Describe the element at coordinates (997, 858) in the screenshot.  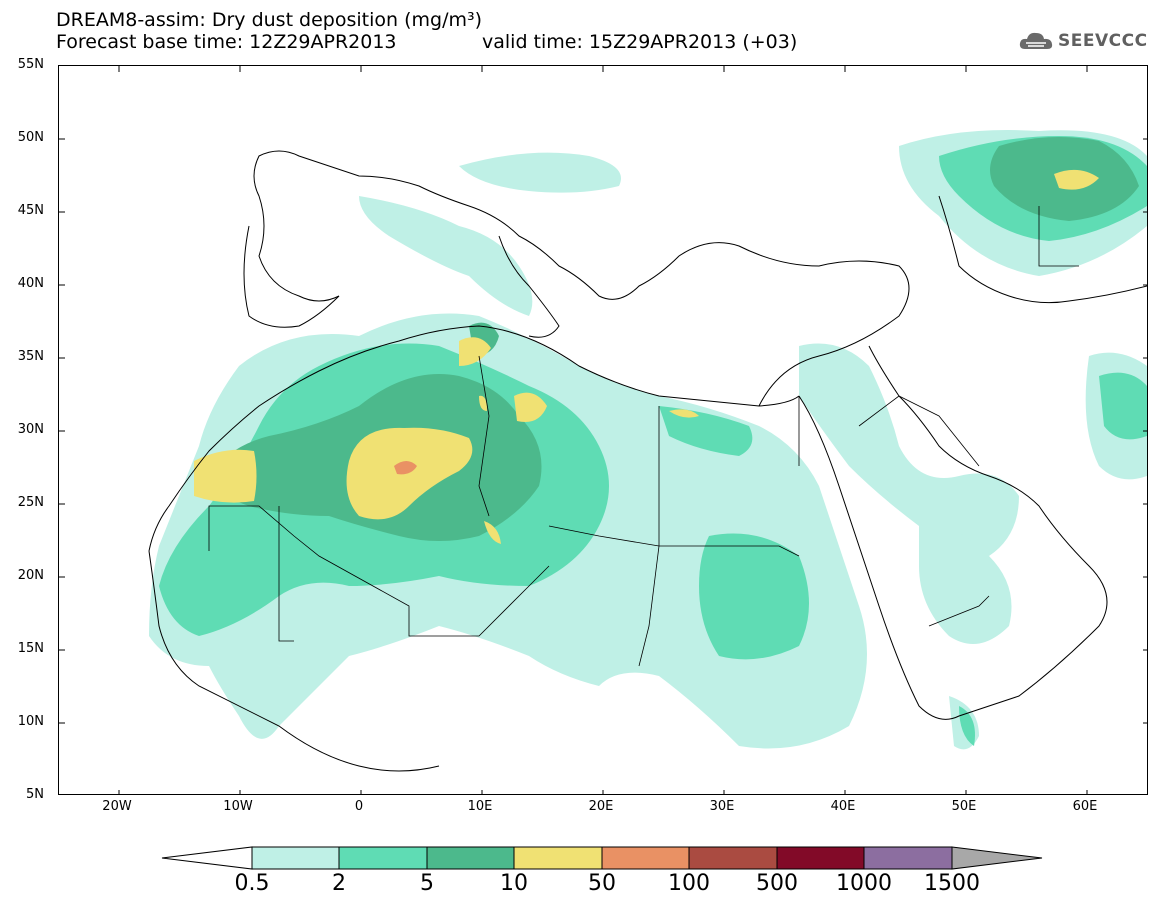
I see `colorbar-high-arrow` at that location.